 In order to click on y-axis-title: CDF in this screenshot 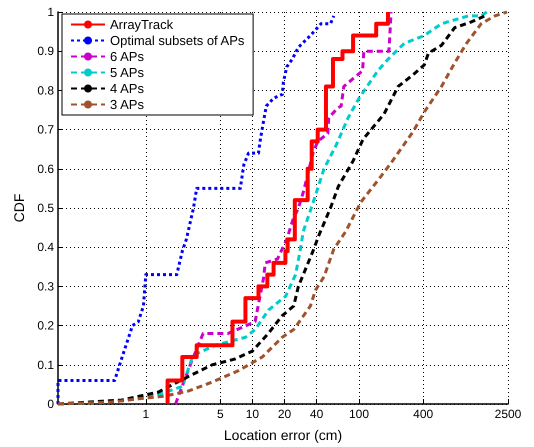, I will do `click(19, 208)`.